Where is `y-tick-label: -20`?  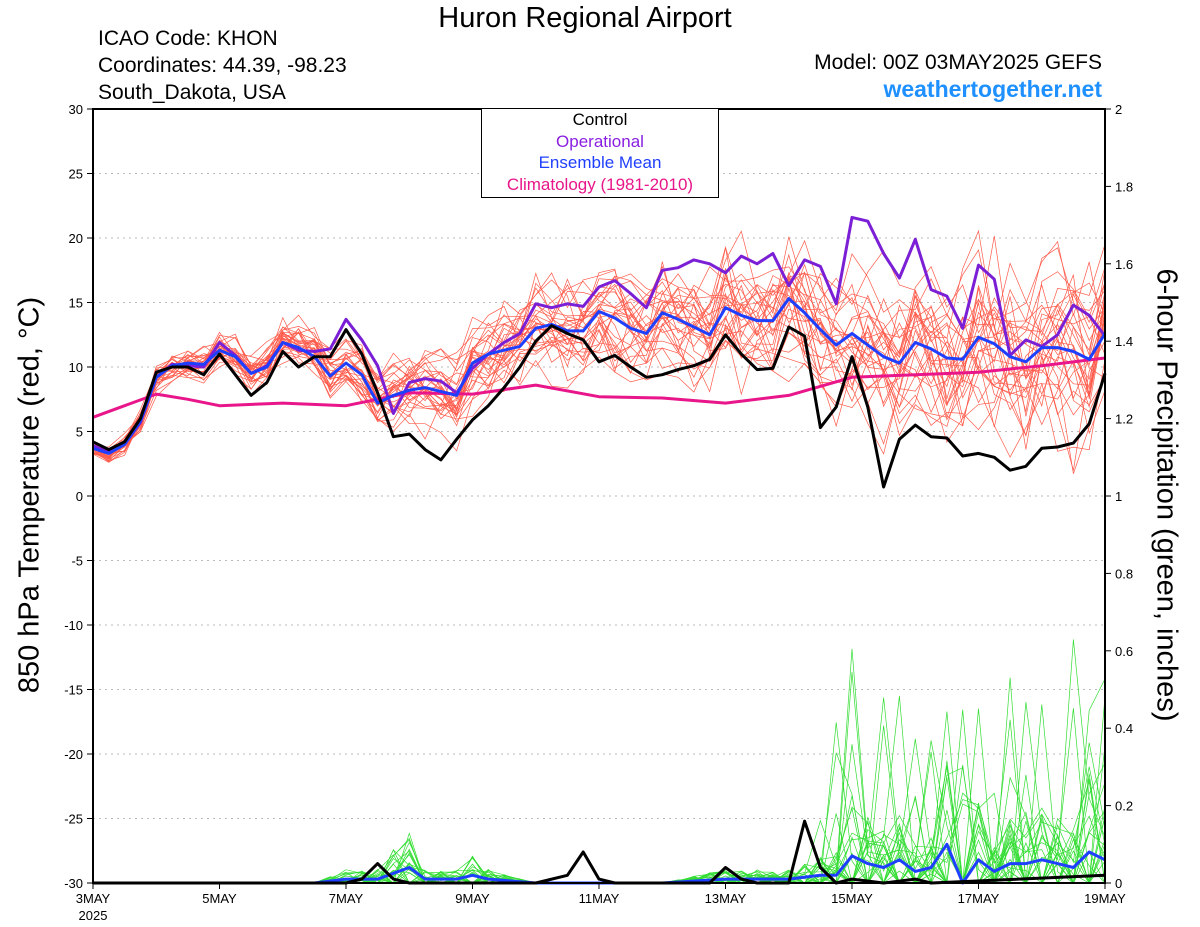
y-tick-label: -20 is located at coordinates (73, 754).